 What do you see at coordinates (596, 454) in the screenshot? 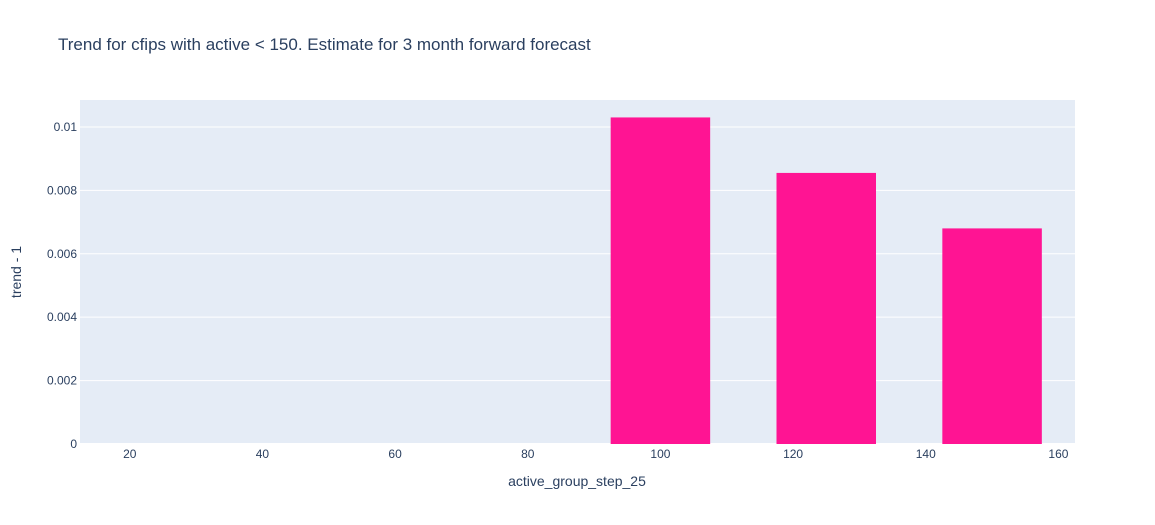
I see `x-axis-ticks: 20 40 60 80 100 120 140 160` at bounding box center [596, 454].